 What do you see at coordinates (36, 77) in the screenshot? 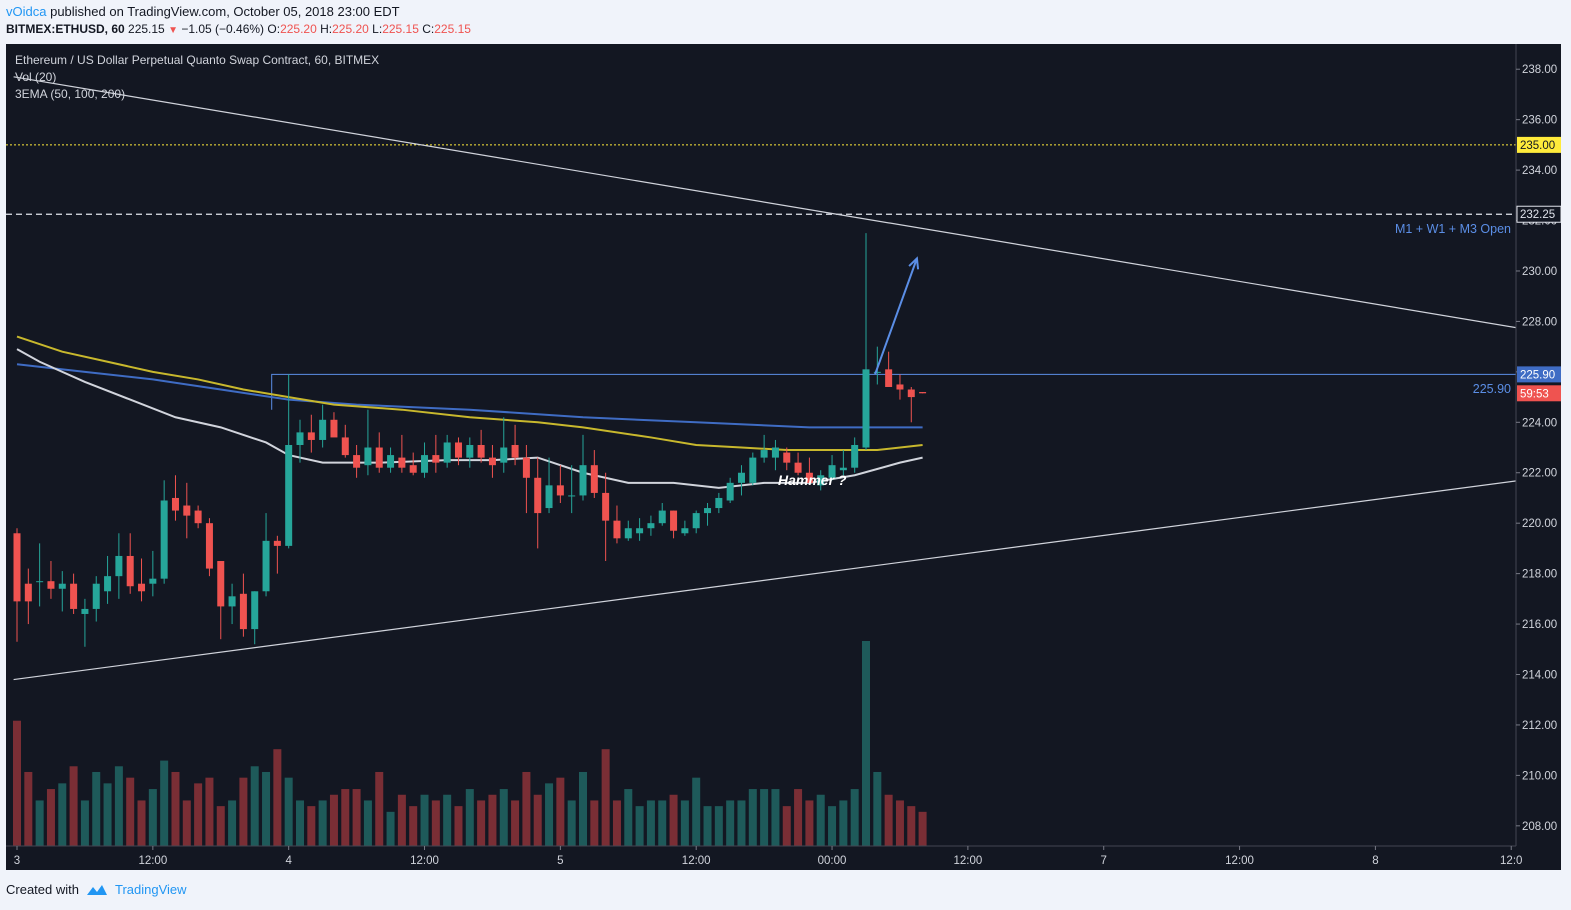
I see `volume-legend: Vol (20)` at bounding box center [36, 77].